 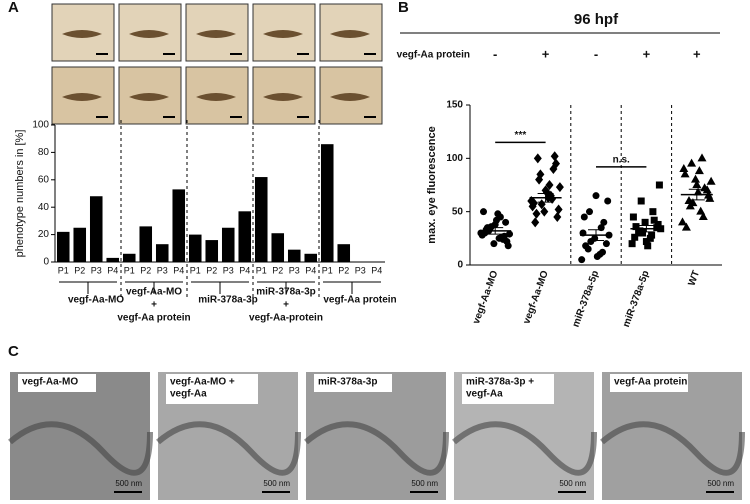 I want to click on y-tick-label: 40, so click(x=44, y=207).